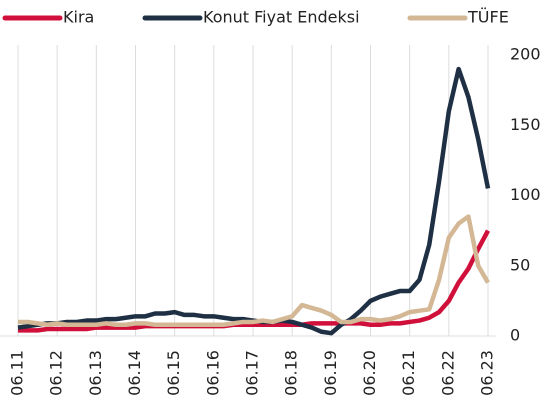 This screenshot has height=419, width=550. What do you see at coordinates (212, 373) in the screenshot?
I see `x-tick-label: 06.16` at bounding box center [212, 373].